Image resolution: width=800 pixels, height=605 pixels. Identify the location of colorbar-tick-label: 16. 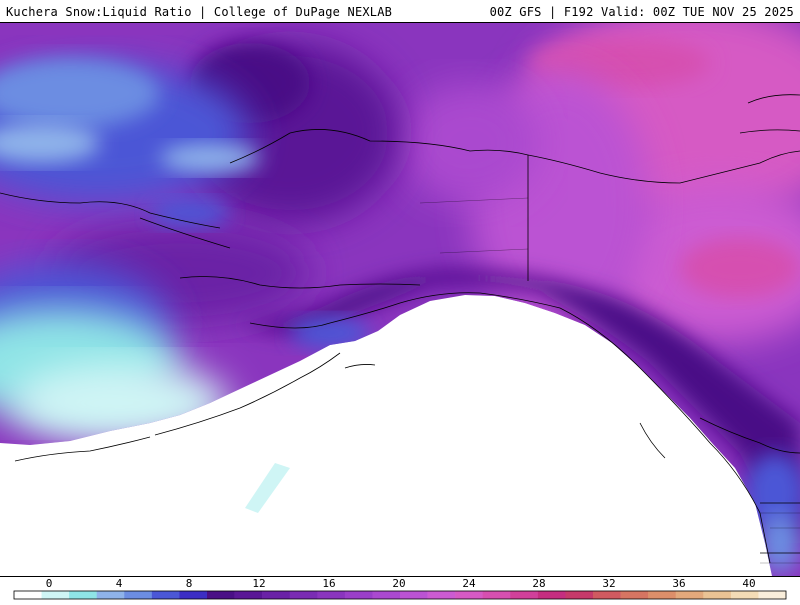
(328, 583).